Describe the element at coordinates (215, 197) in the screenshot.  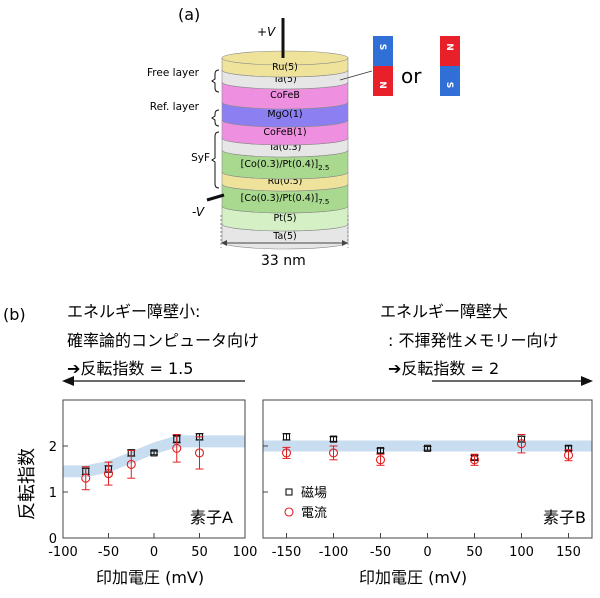
I see `bottom-electrode` at that location.